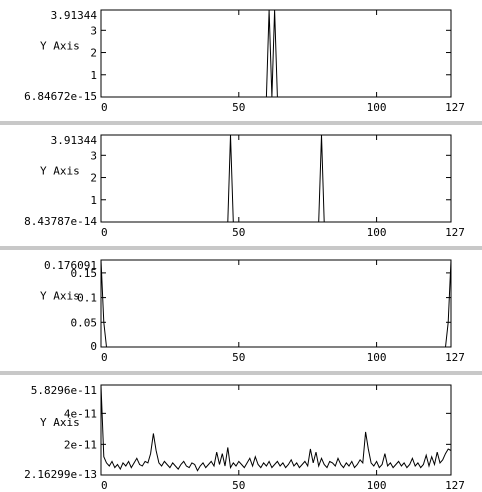  I want to click on y-tick-label: 4e-11, so click(80, 413).